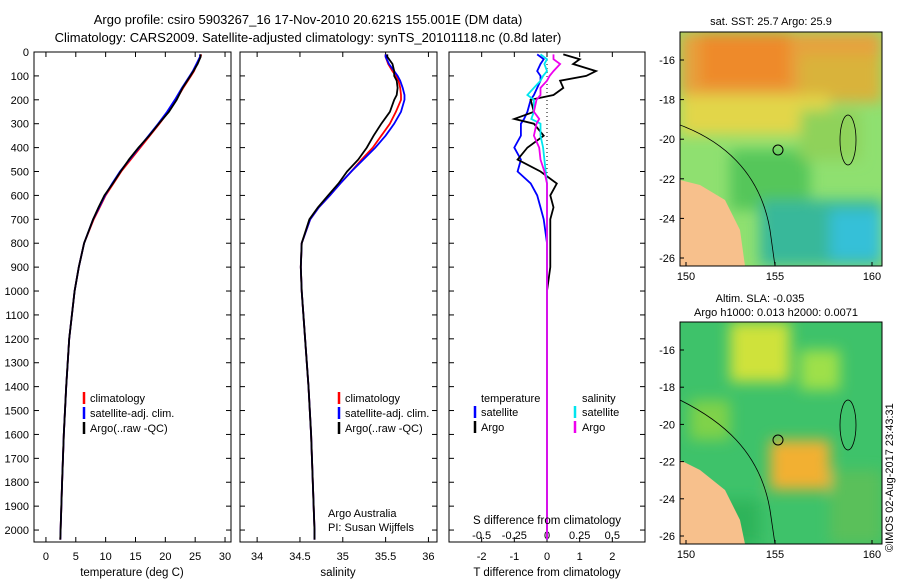 This screenshot has height=580, width=900. What do you see at coordinates (600, 413) in the screenshot?
I see `legend-label-sal-satellite: satellite` at bounding box center [600, 413].